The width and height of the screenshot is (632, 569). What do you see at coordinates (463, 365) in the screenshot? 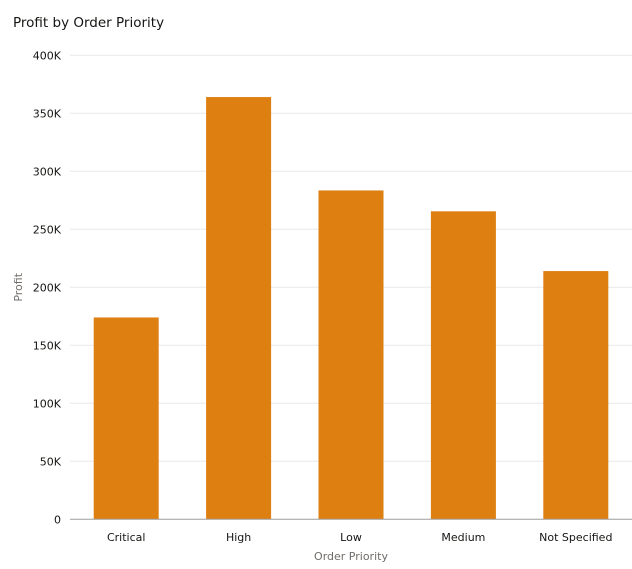
I see `bar-medium` at bounding box center [463, 365].